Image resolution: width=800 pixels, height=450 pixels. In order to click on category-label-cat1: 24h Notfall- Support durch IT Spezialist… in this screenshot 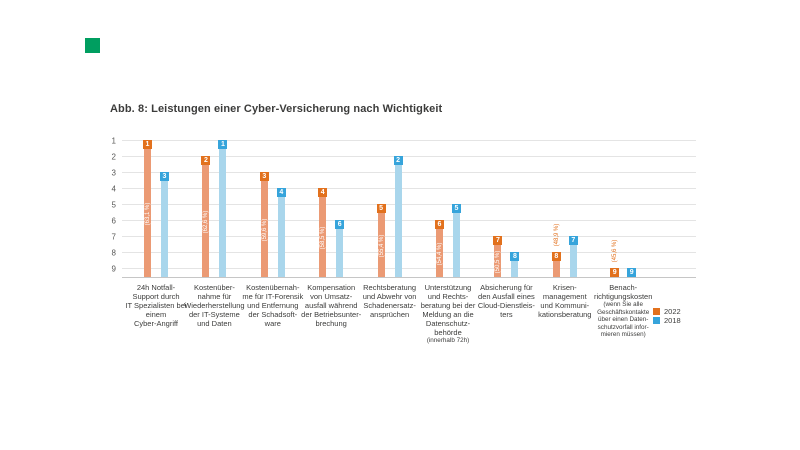, I will do `click(156, 305)`.